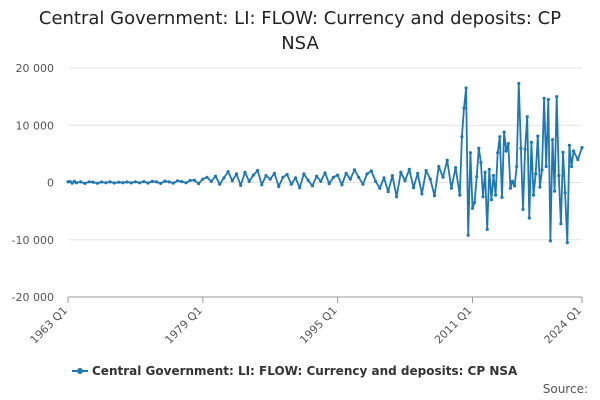 Image resolution: width=600 pixels, height=400 pixels. I want to click on y-axis: 20 000 10 000 0 -10 000 -20 000, so click(33, 183).